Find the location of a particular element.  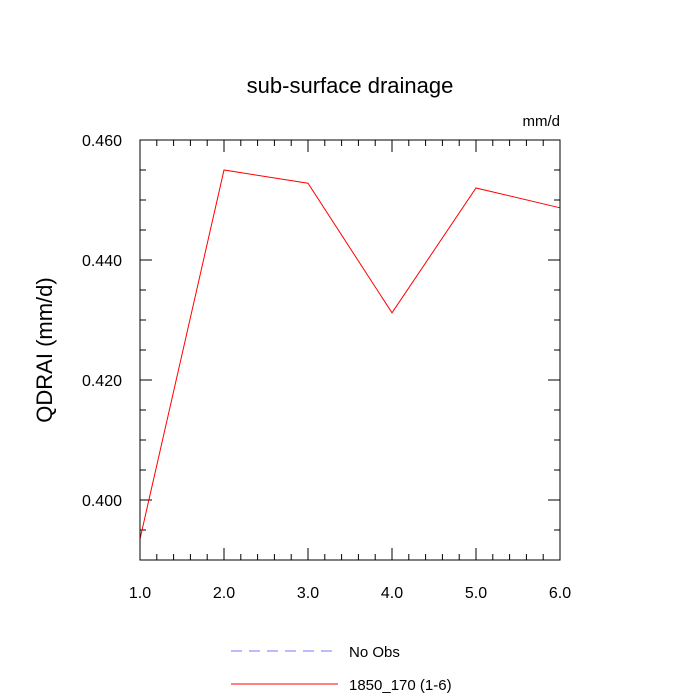

legend-label: 1850_170 (1-6) is located at coordinates (400, 685).